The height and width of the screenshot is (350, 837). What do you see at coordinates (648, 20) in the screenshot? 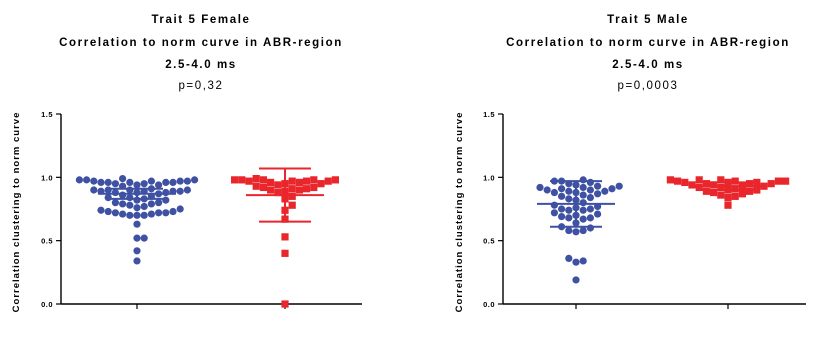
I see `chart-right-title-line-1: Trait 5 Male` at bounding box center [648, 20].